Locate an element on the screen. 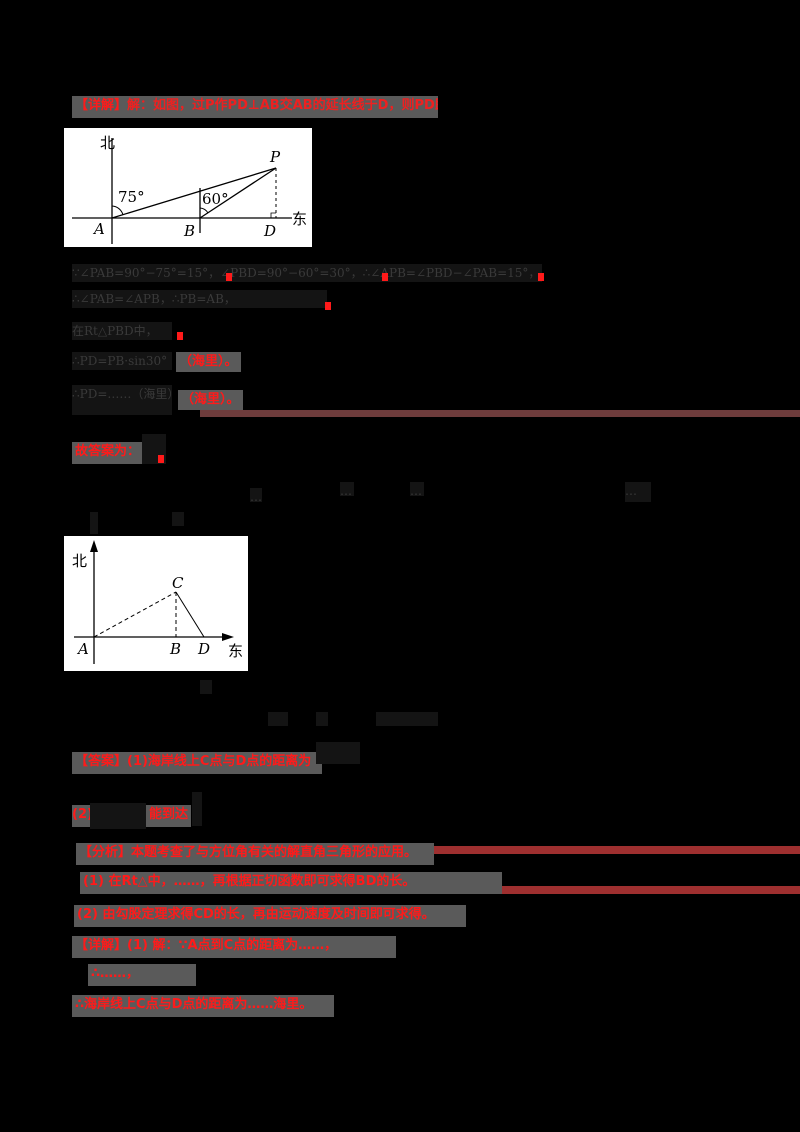  answer-part-2-prefix: (2) is located at coordinates (82, 816).